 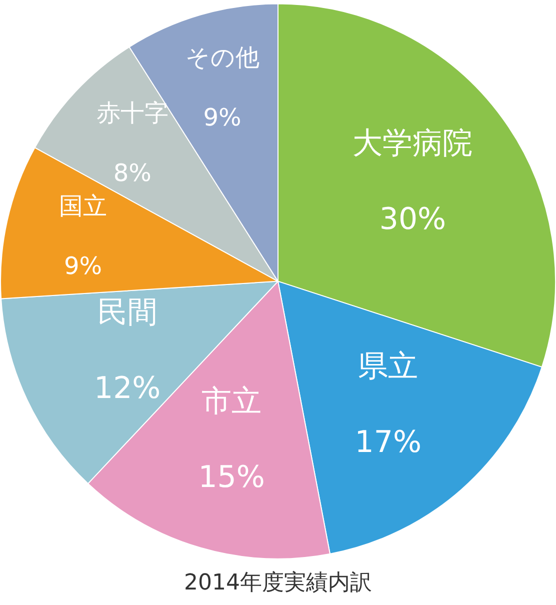 I want to click on slice-label: 民間, so click(x=127, y=312).